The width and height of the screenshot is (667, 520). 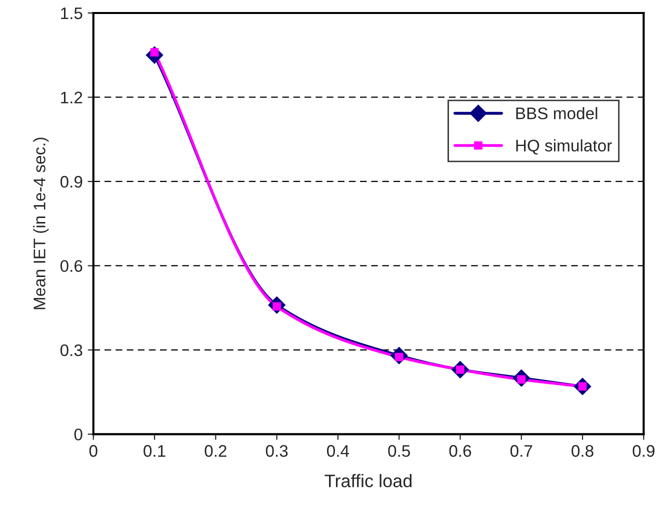 I want to click on legend-label: BBS model, so click(x=557, y=113).